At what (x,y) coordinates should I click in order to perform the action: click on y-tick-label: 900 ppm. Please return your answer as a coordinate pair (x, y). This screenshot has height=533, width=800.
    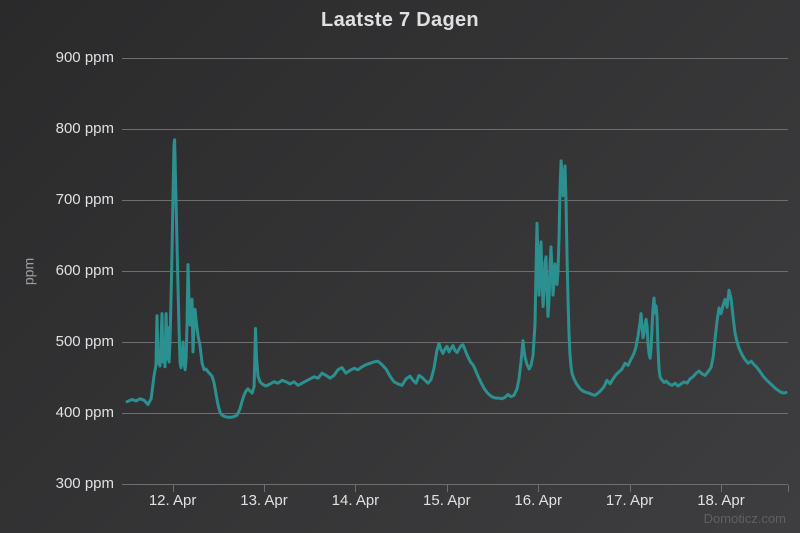
    Looking at the image, I should click on (84, 57).